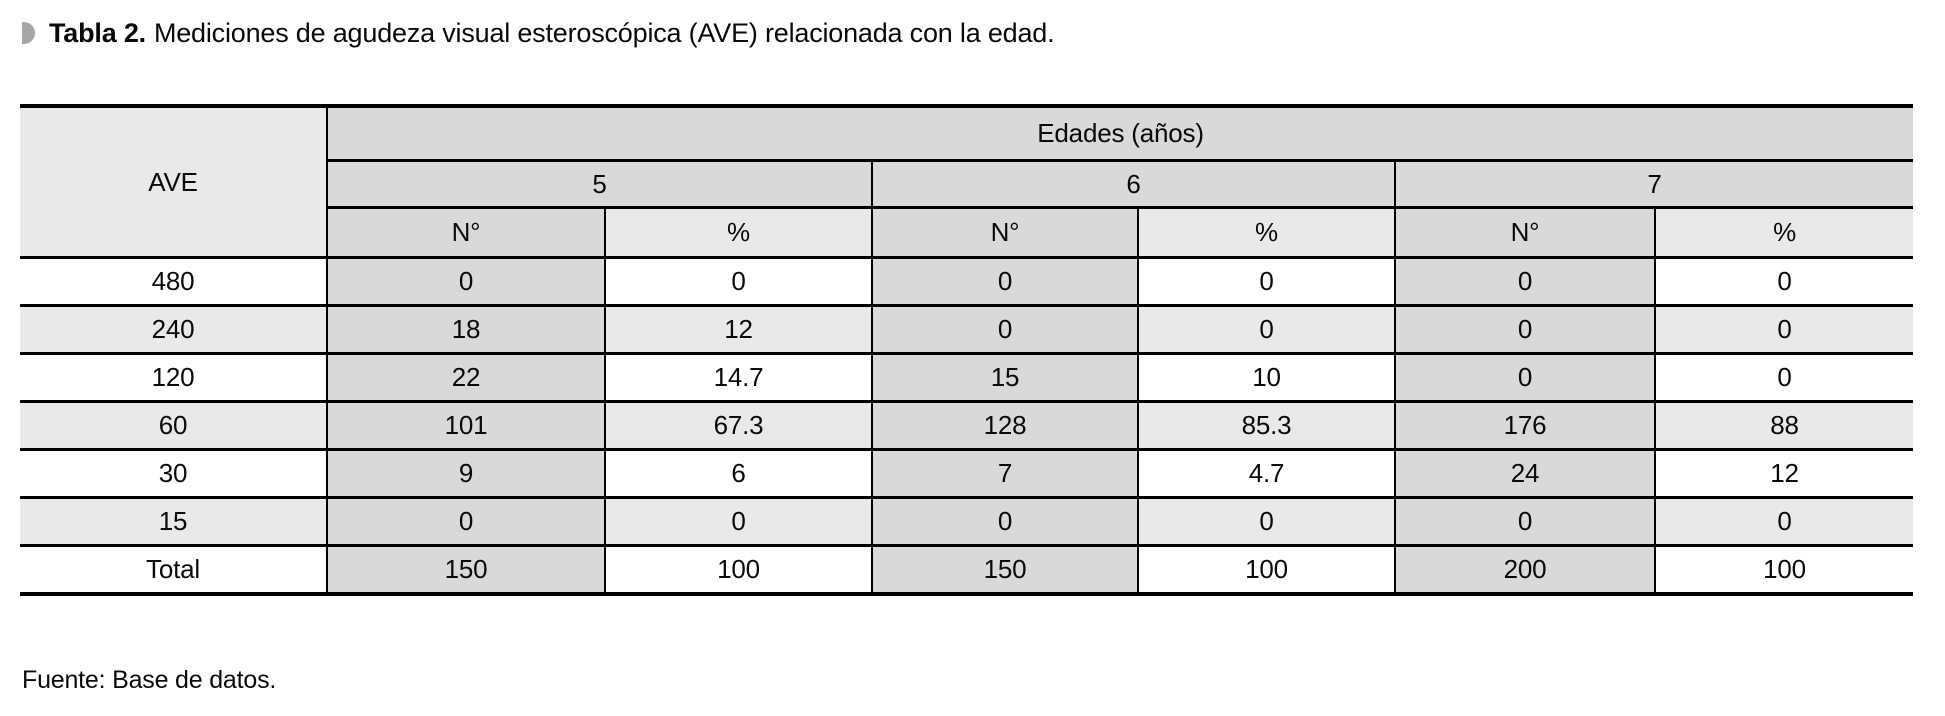  I want to click on table-row: 240 18 12 0 0 0 0, so click(967, 329).